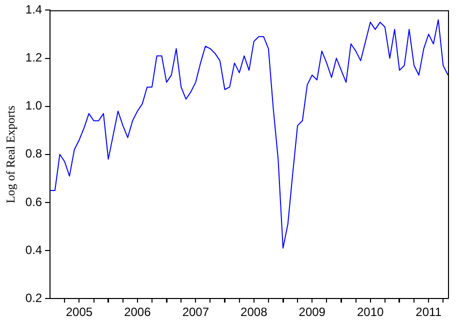 This screenshot has height=323, width=457. Describe the element at coordinates (138, 312) in the screenshot. I see `x-tick-label: 2006` at that location.